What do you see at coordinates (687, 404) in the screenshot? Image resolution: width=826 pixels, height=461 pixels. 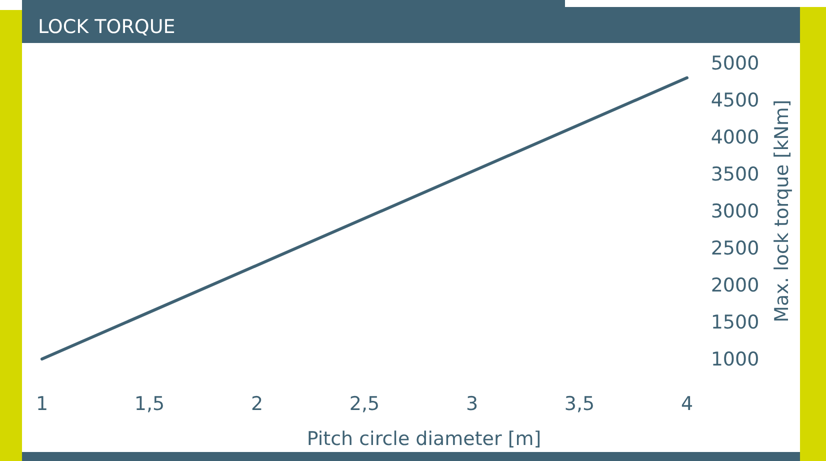 I see `x-tick-label: 4` at bounding box center [687, 404].